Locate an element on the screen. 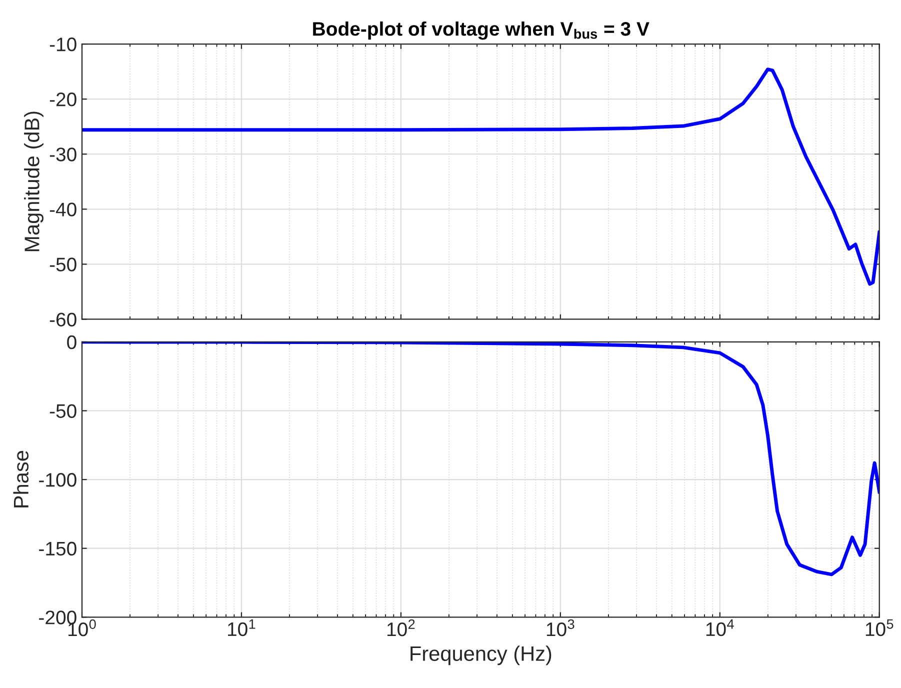 The width and height of the screenshot is (901, 688). x-tick-label: 10$^{3}$ is located at coordinates (560, 627).